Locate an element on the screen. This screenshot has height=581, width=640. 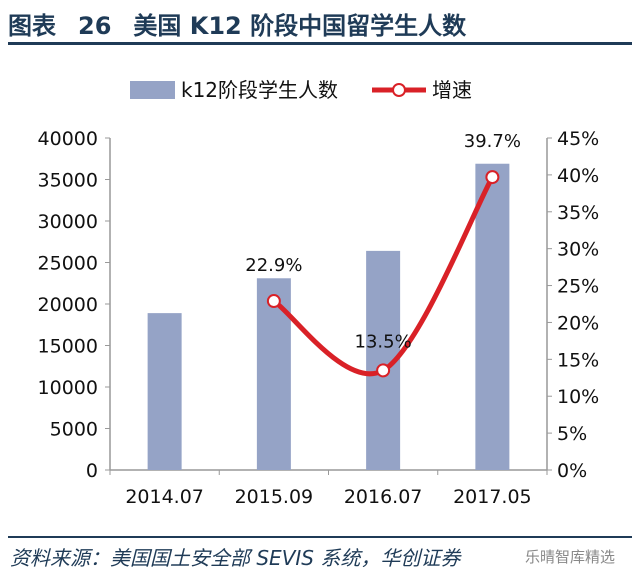
figure-title: 图表 26 美国 K12 阶段中国留学生人数 is located at coordinates (248, 23).